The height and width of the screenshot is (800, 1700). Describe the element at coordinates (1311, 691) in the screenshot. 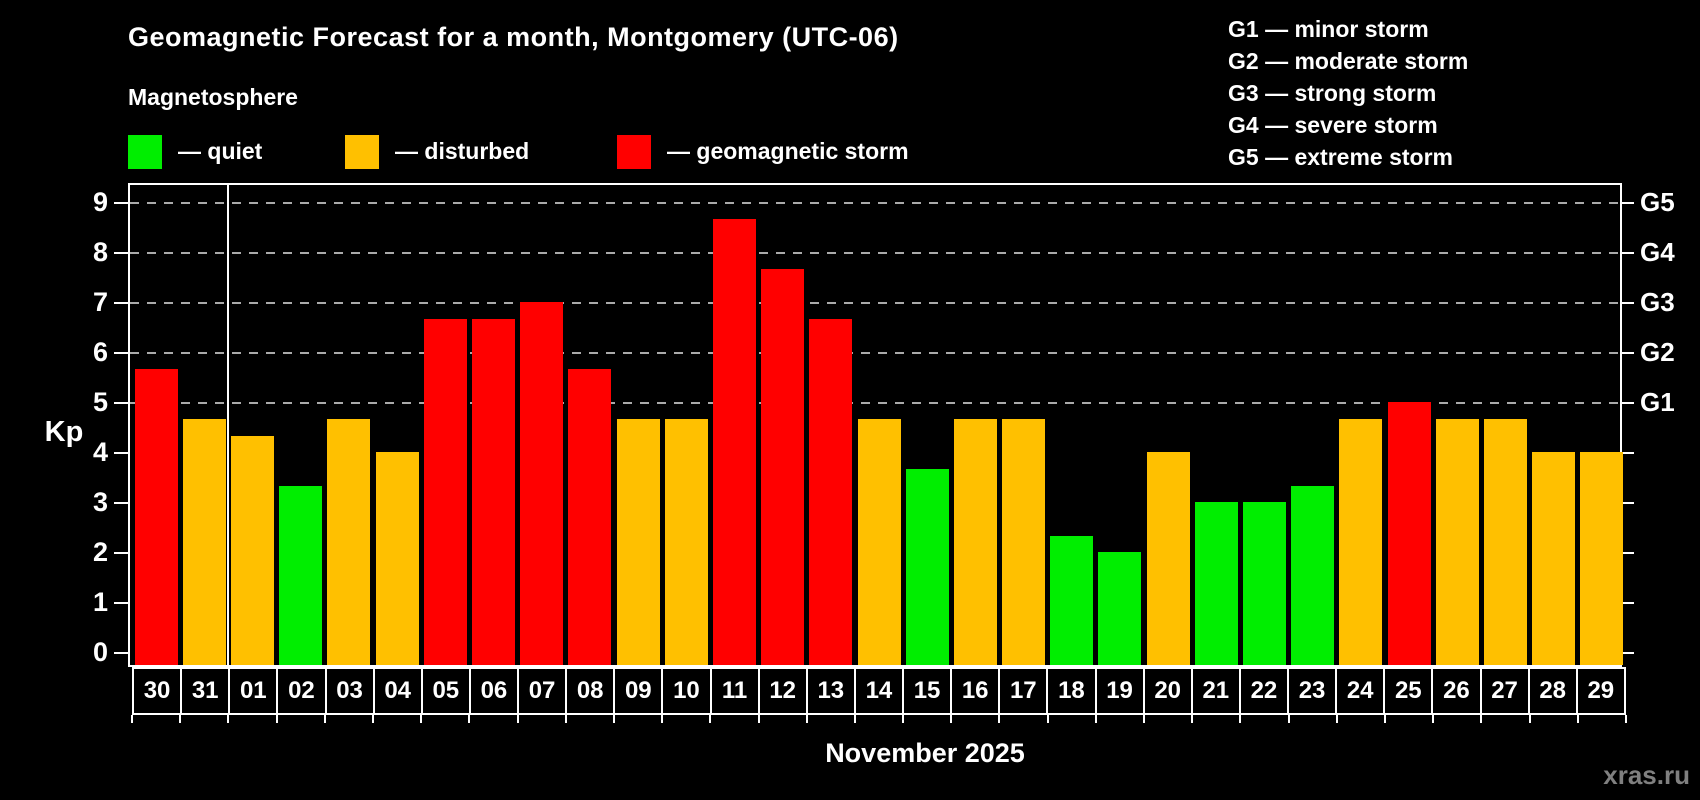

I see `day-label-23: 23` at that location.